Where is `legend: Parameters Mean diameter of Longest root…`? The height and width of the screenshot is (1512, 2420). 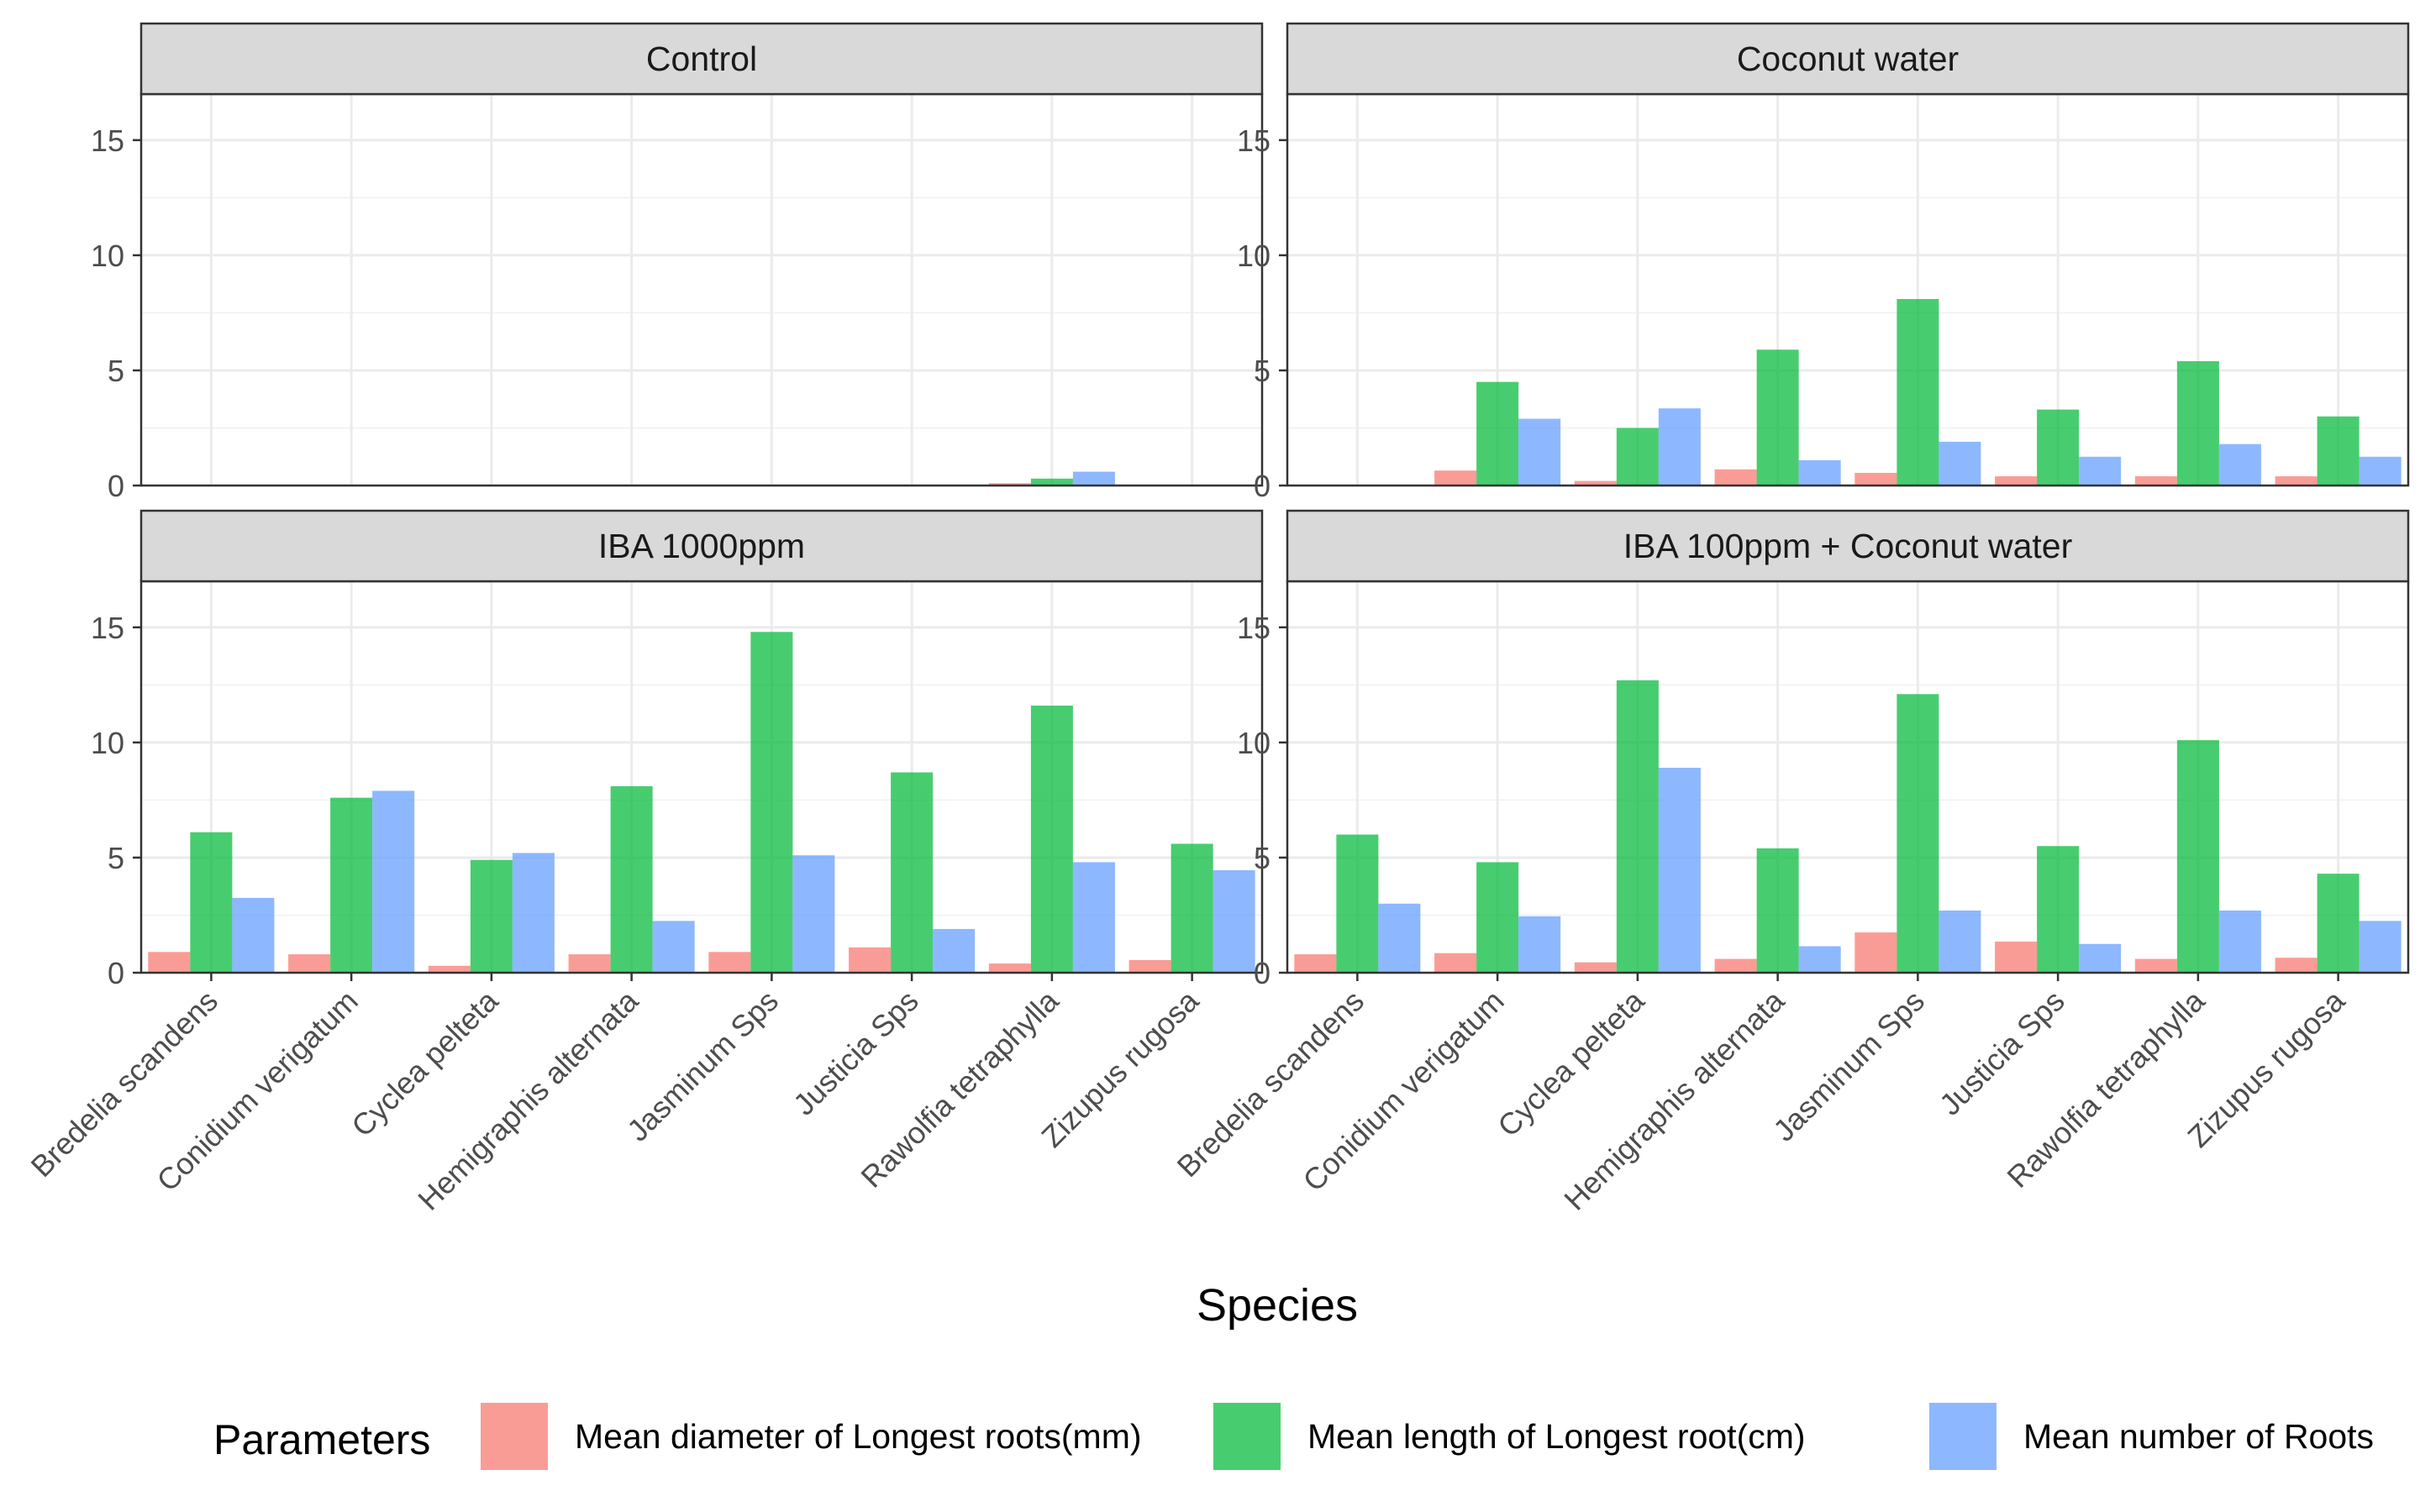
legend: Parameters Mean diameter of Longest root… is located at coordinates (1293, 1436).